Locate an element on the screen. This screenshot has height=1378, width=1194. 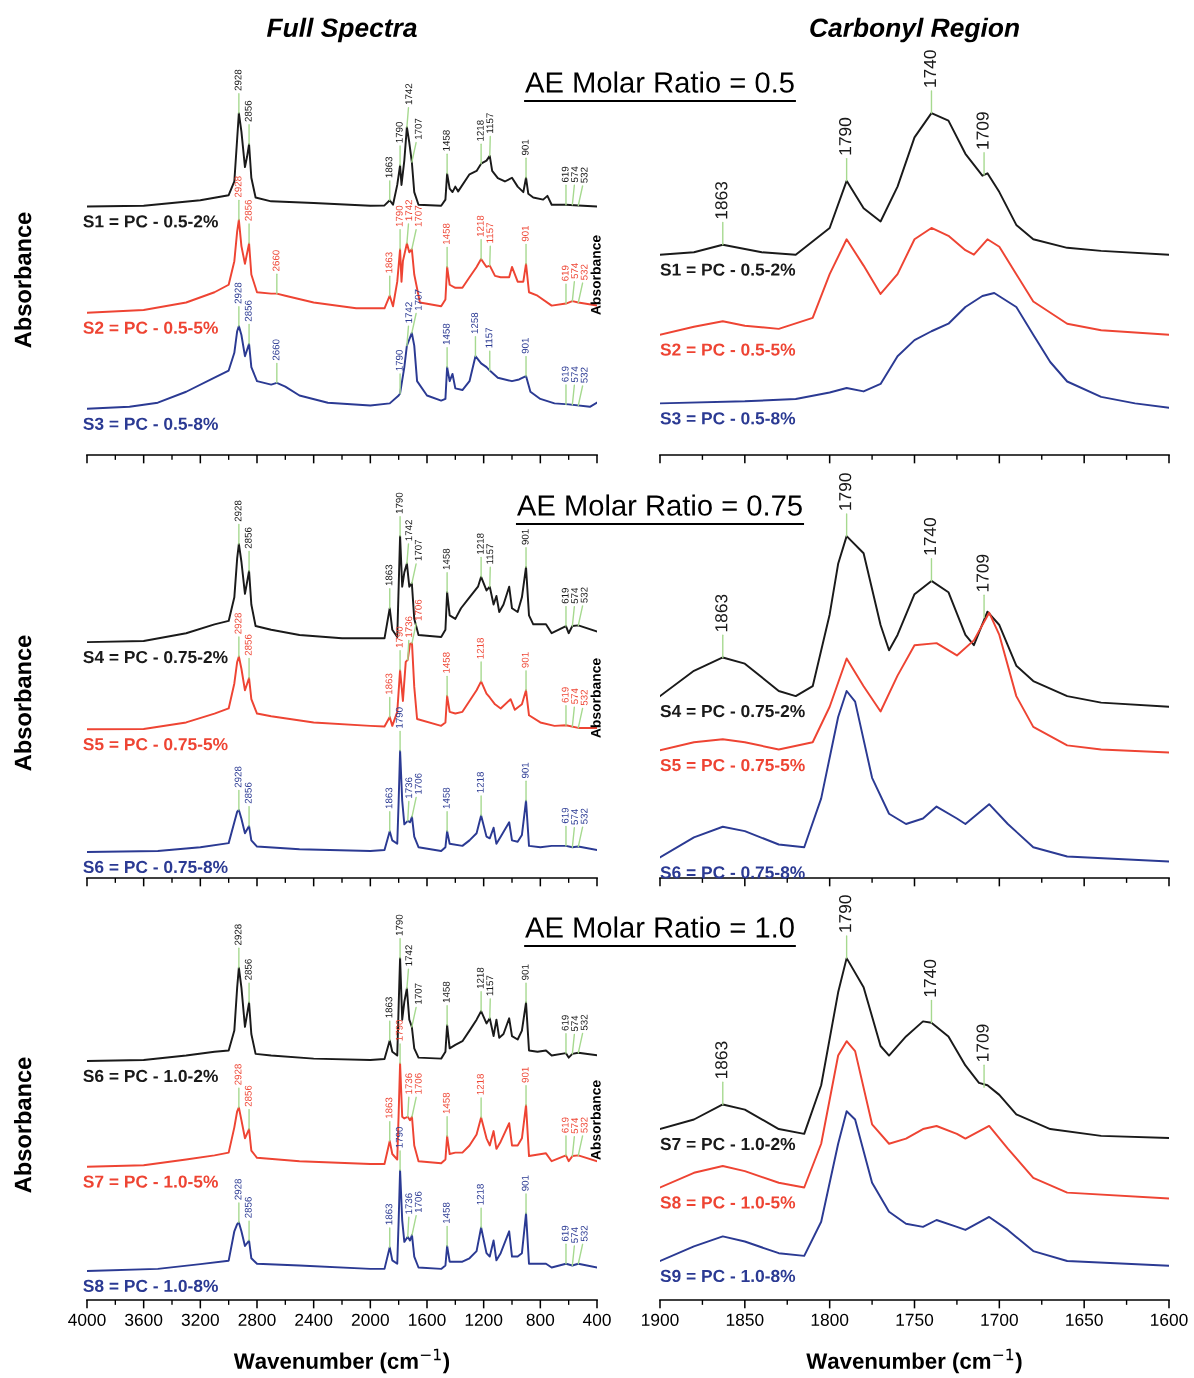
series-label: S6 = PC - 1.0-2% is located at coordinates (150, 1076).